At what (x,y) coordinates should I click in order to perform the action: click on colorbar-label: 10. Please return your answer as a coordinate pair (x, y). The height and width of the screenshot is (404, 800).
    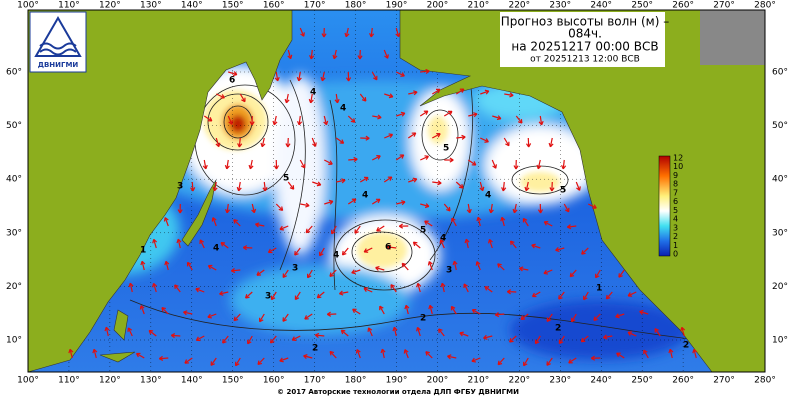
    Looking at the image, I should click on (678, 166).